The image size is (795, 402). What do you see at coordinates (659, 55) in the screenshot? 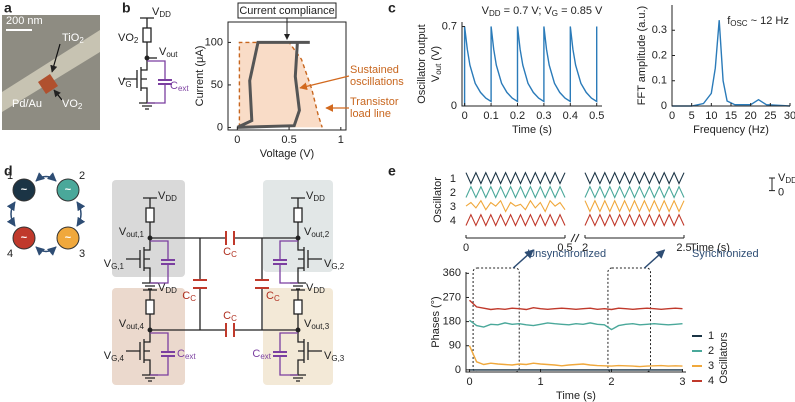
I see `y-tick-label: 0.2` at bounding box center [659, 55].